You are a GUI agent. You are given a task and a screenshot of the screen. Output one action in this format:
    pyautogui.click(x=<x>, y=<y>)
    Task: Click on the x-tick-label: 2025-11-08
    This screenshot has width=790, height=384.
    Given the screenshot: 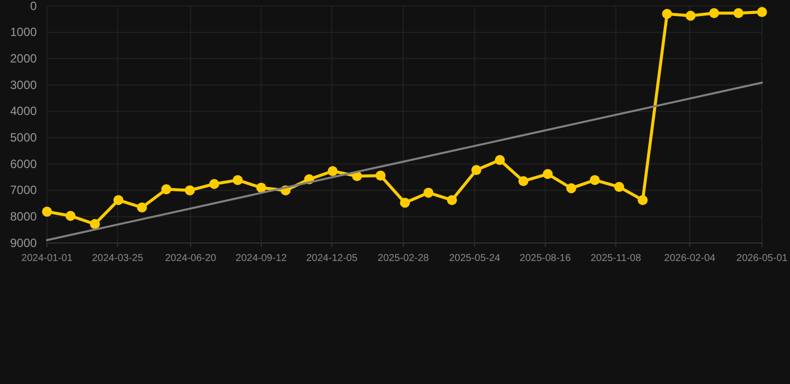 What is the action you would take?
    pyautogui.click(x=616, y=258)
    